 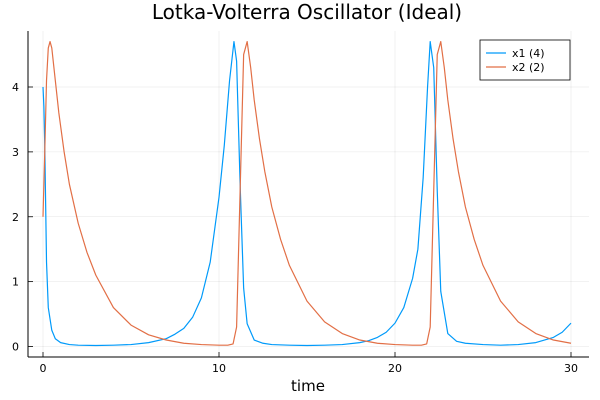 I want to click on chart-title: Lotka-Volterra Oscillator (Ideal), so click(x=307, y=12).